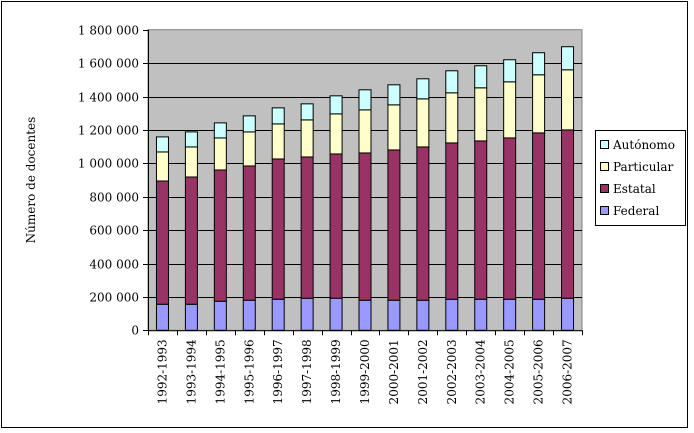 This screenshot has width=694, height=433. Describe the element at coordinates (365, 371) in the screenshot. I see `x-tick-label: 1999-2000` at that location.